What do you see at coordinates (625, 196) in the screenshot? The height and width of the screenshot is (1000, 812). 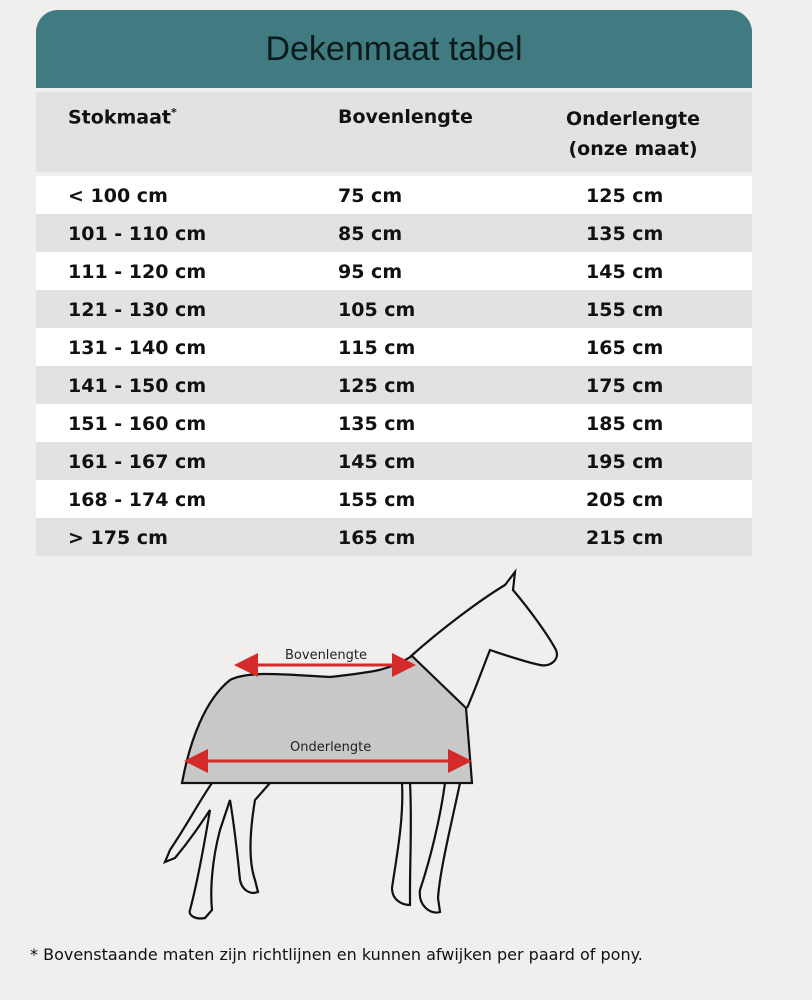 I see `cell-onder: 125 cm` at bounding box center [625, 196].